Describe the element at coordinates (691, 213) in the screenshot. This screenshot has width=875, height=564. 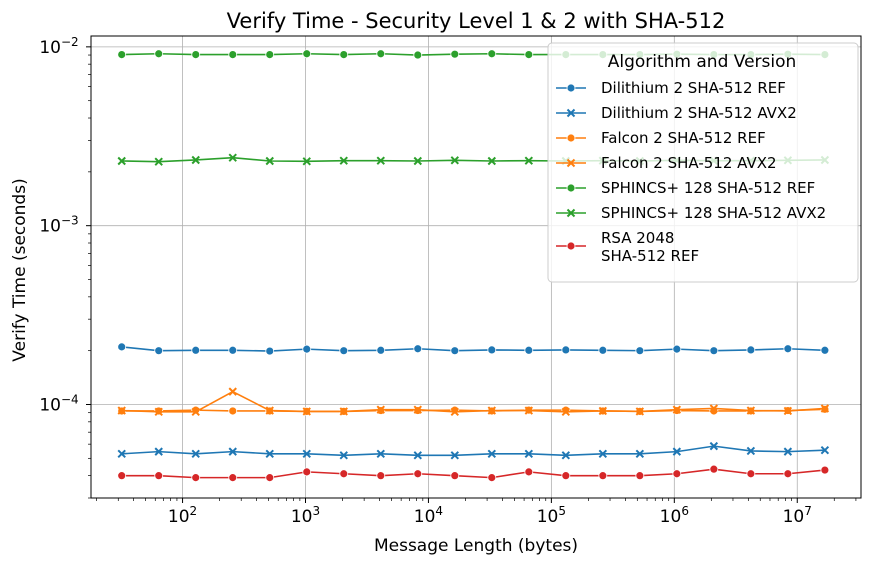
I see `legend-entry-5: SPHINCS+ 128 SHA-512 AVX2` at that location.